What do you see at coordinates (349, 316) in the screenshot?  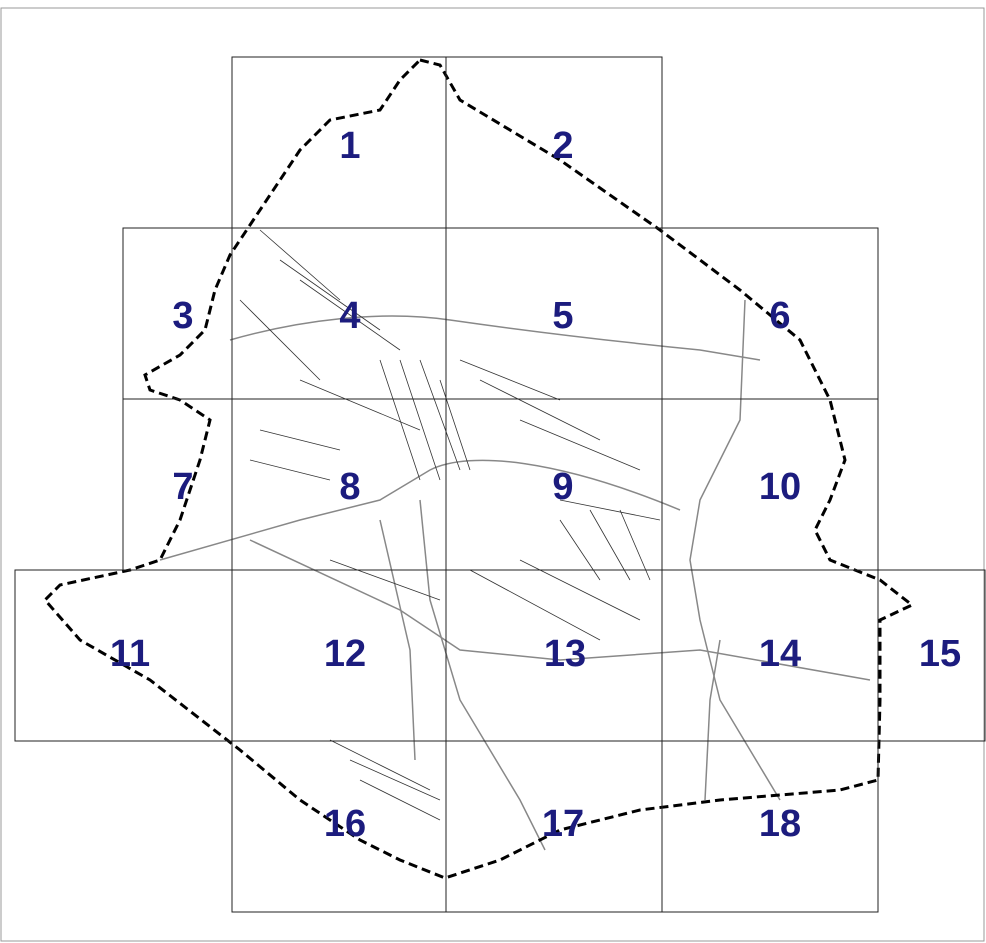 I see `tile-label: 4` at bounding box center [349, 316].